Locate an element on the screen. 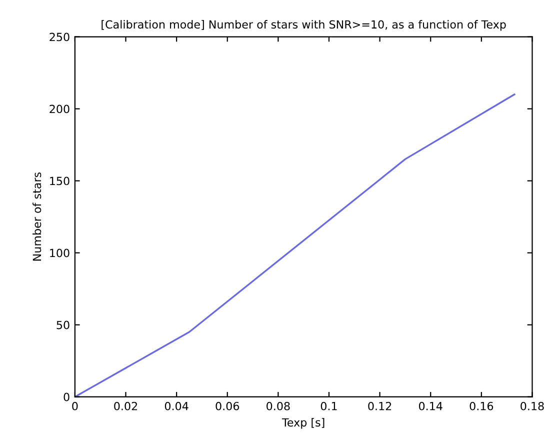 Image resolution: width=547 pixels, height=438 pixels. x-tick-label: 0.04 is located at coordinates (176, 406).